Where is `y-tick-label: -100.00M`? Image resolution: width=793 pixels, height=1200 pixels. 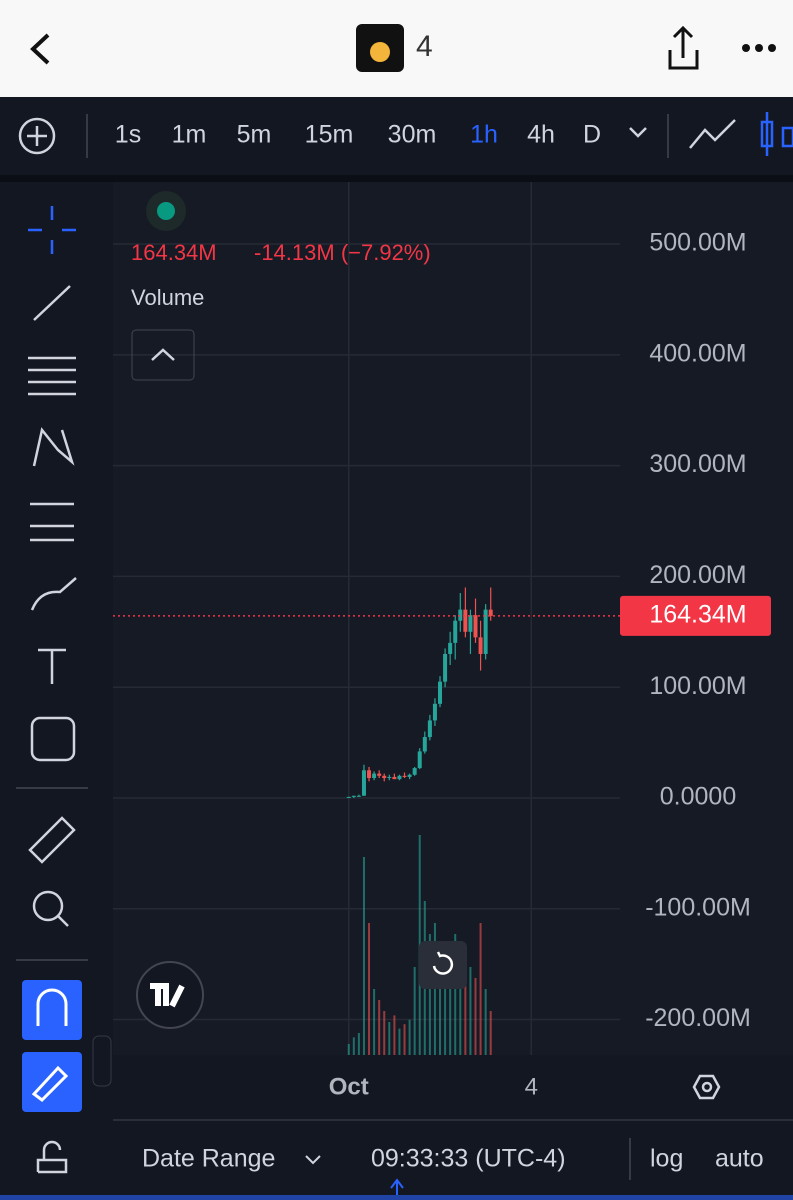
y-tick-label: -100.00M is located at coordinates (698, 907).